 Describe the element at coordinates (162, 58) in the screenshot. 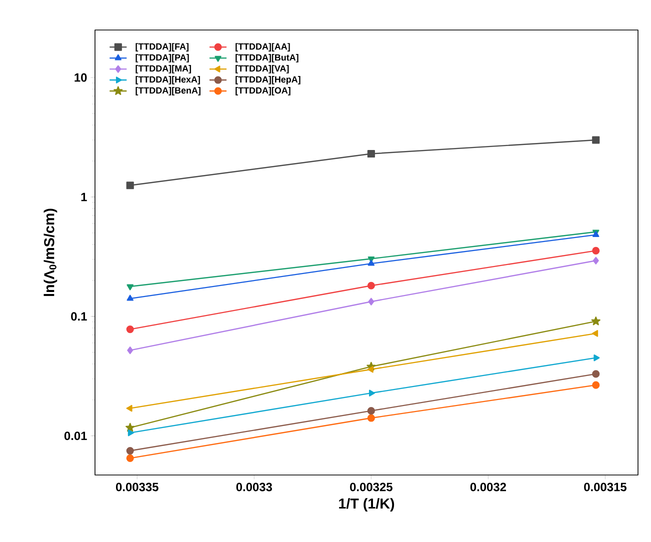

I see `legend-label: [TTDDA][PA]` at that location.